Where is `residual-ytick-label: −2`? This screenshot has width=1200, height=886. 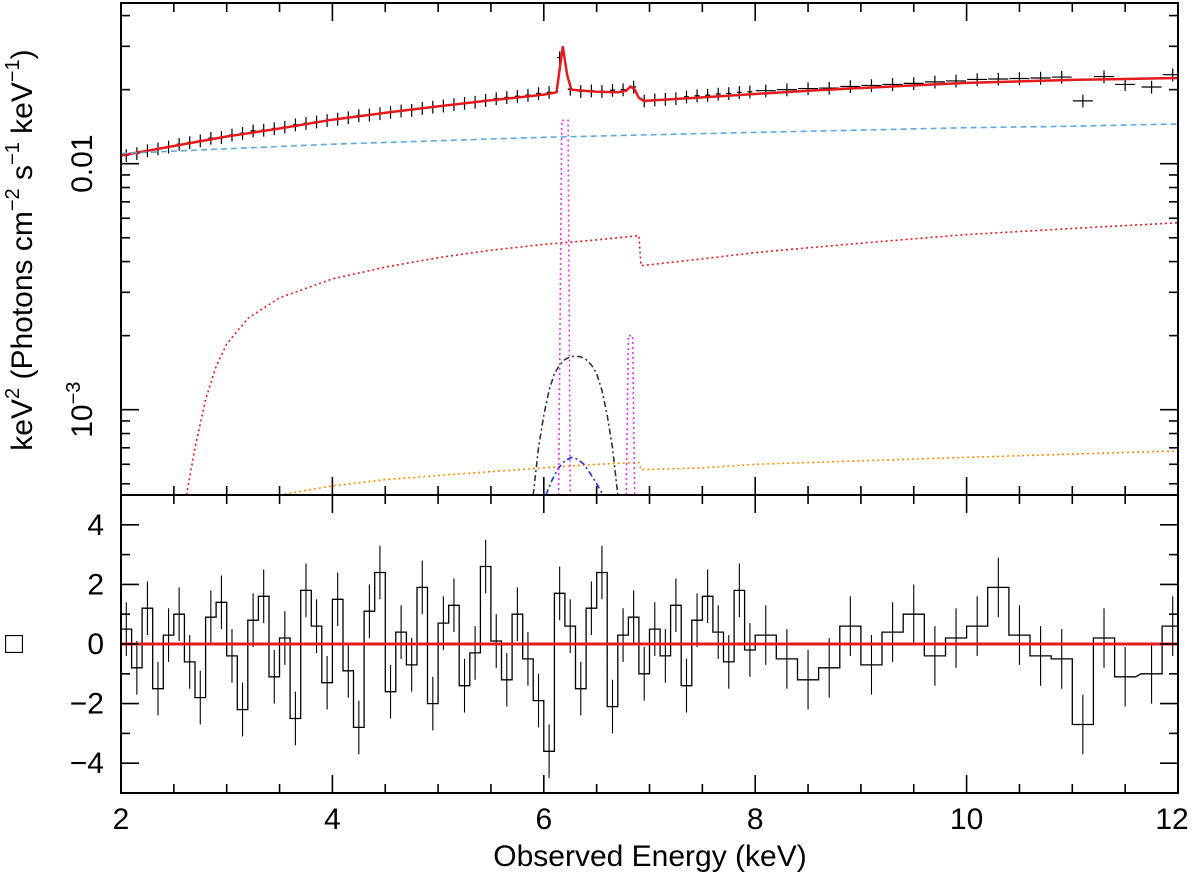 residual-ytick-label: −2 is located at coordinates (87, 704).